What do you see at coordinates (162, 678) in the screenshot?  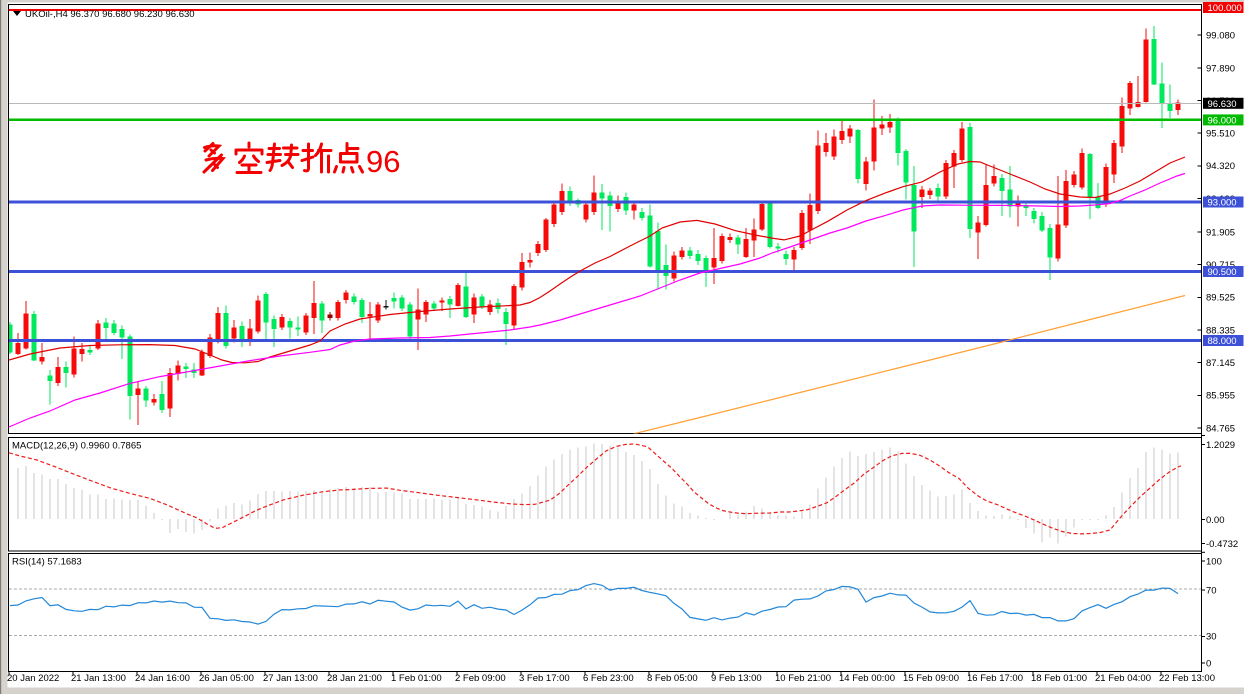 I see `svg-text: 24 Jan 16:00` at bounding box center [162, 678].